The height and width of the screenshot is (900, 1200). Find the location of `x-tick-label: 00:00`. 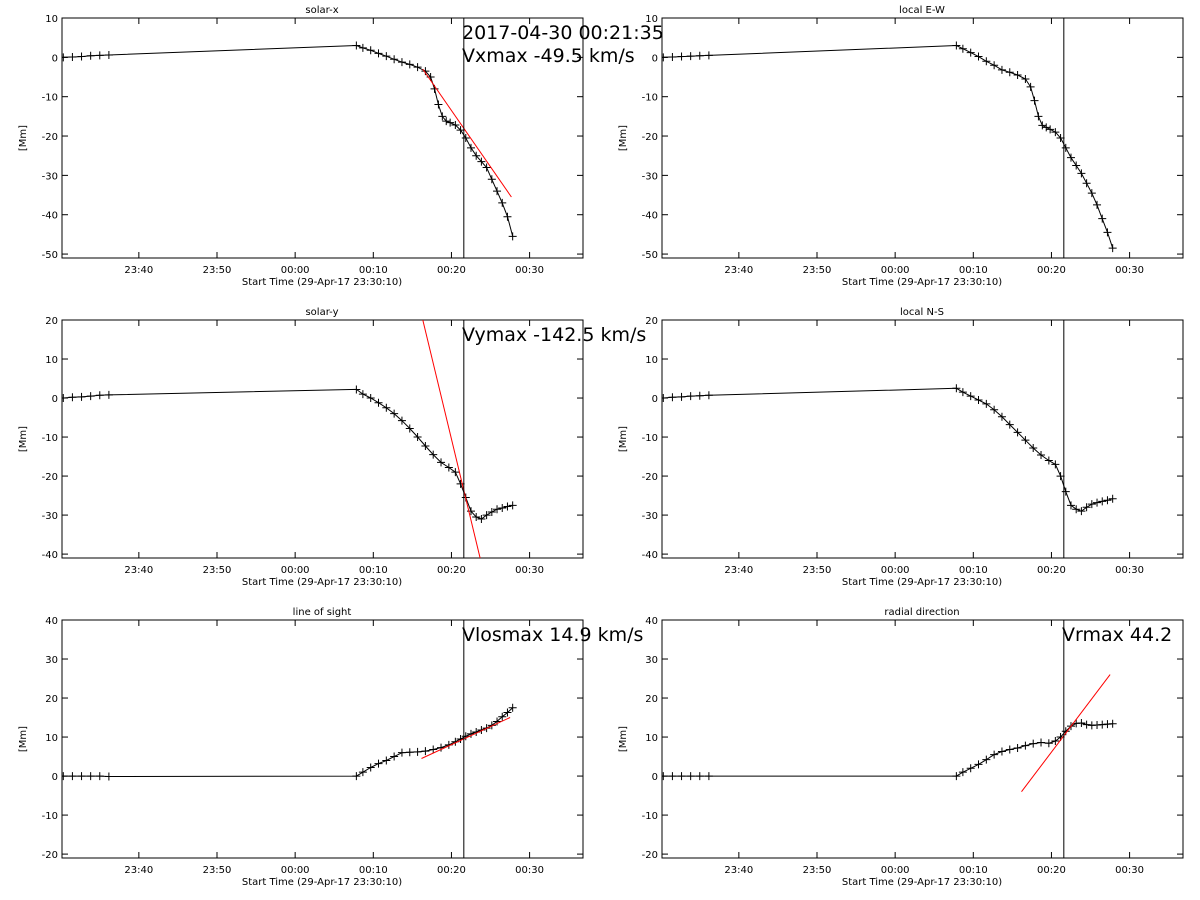

x-tick-label: 00:00 is located at coordinates (895, 870).